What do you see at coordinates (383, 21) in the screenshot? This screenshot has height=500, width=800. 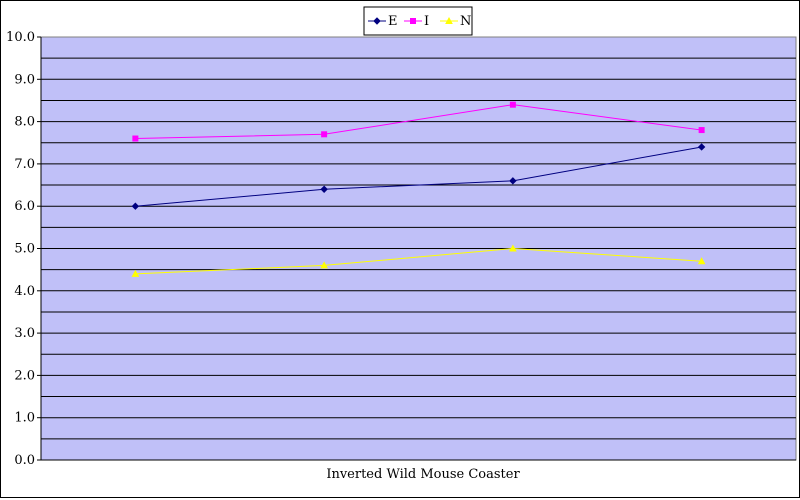 I see `legend-item-E: E` at bounding box center [383, 21].